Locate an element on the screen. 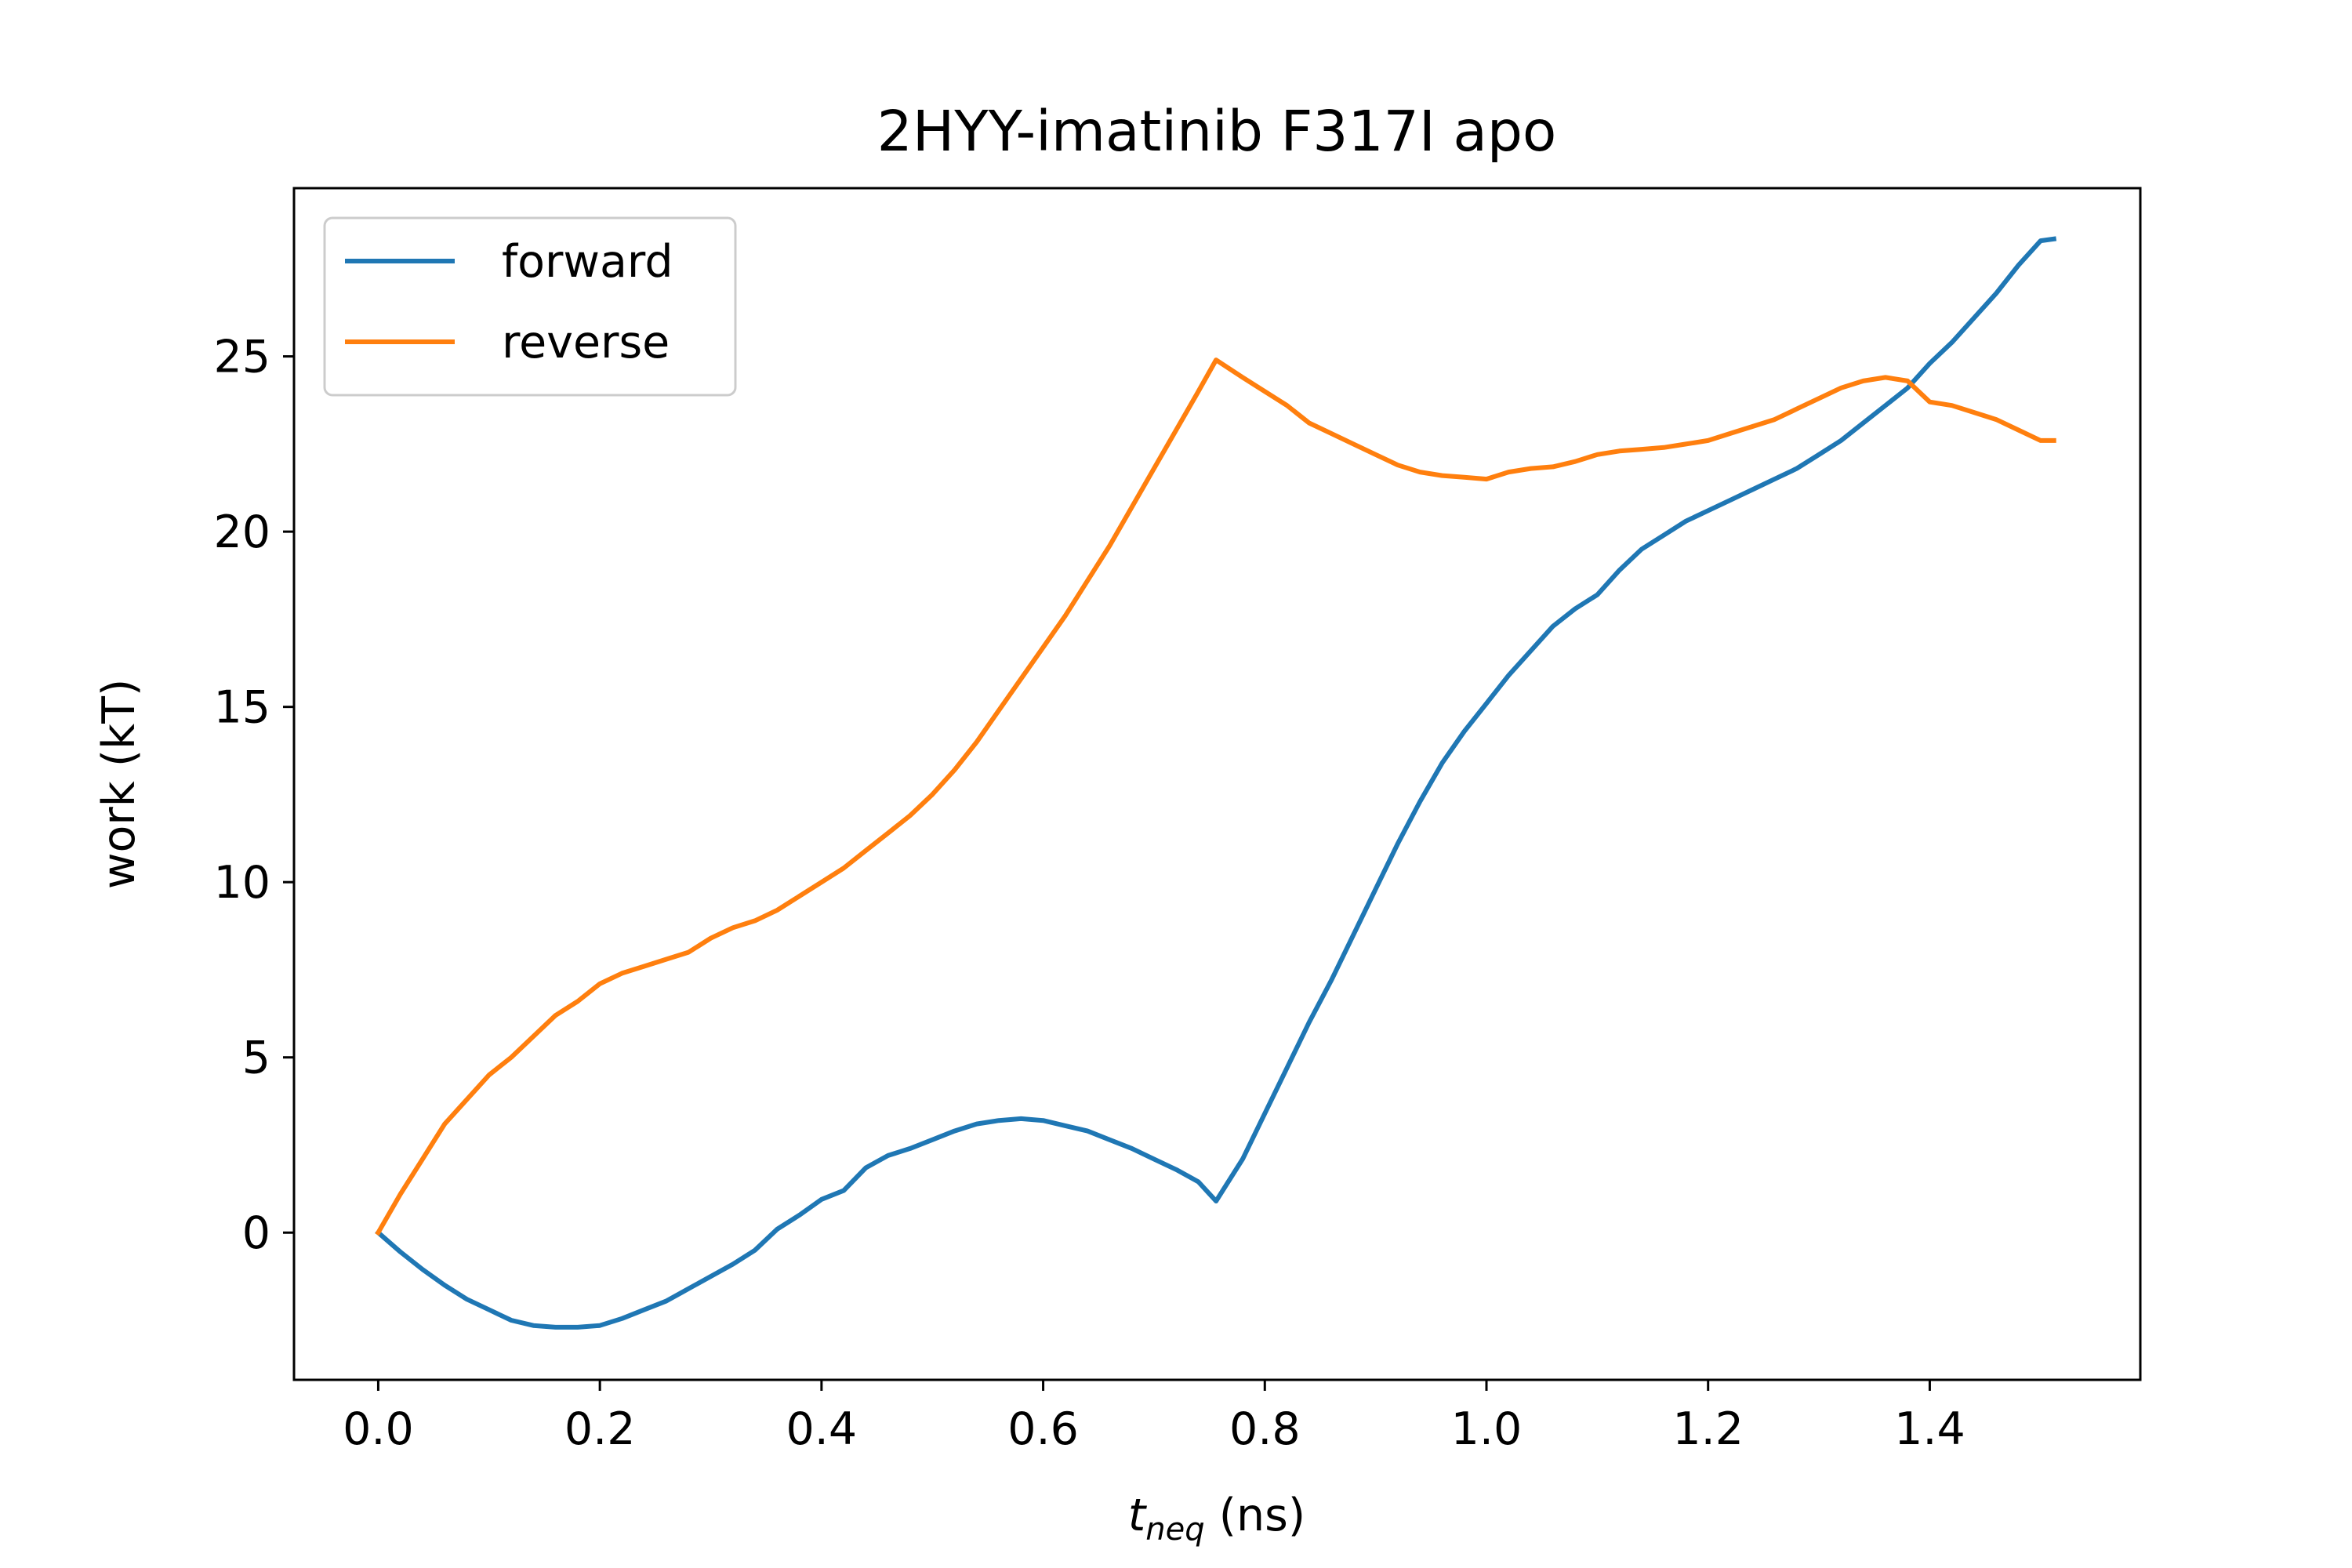 The image size is (2352, 1568). x-axis-ticks: 0.0 0.2 0.4 0.6 0.8 1.0 1.2 1.4 is located at coordinates (1154, 1417).